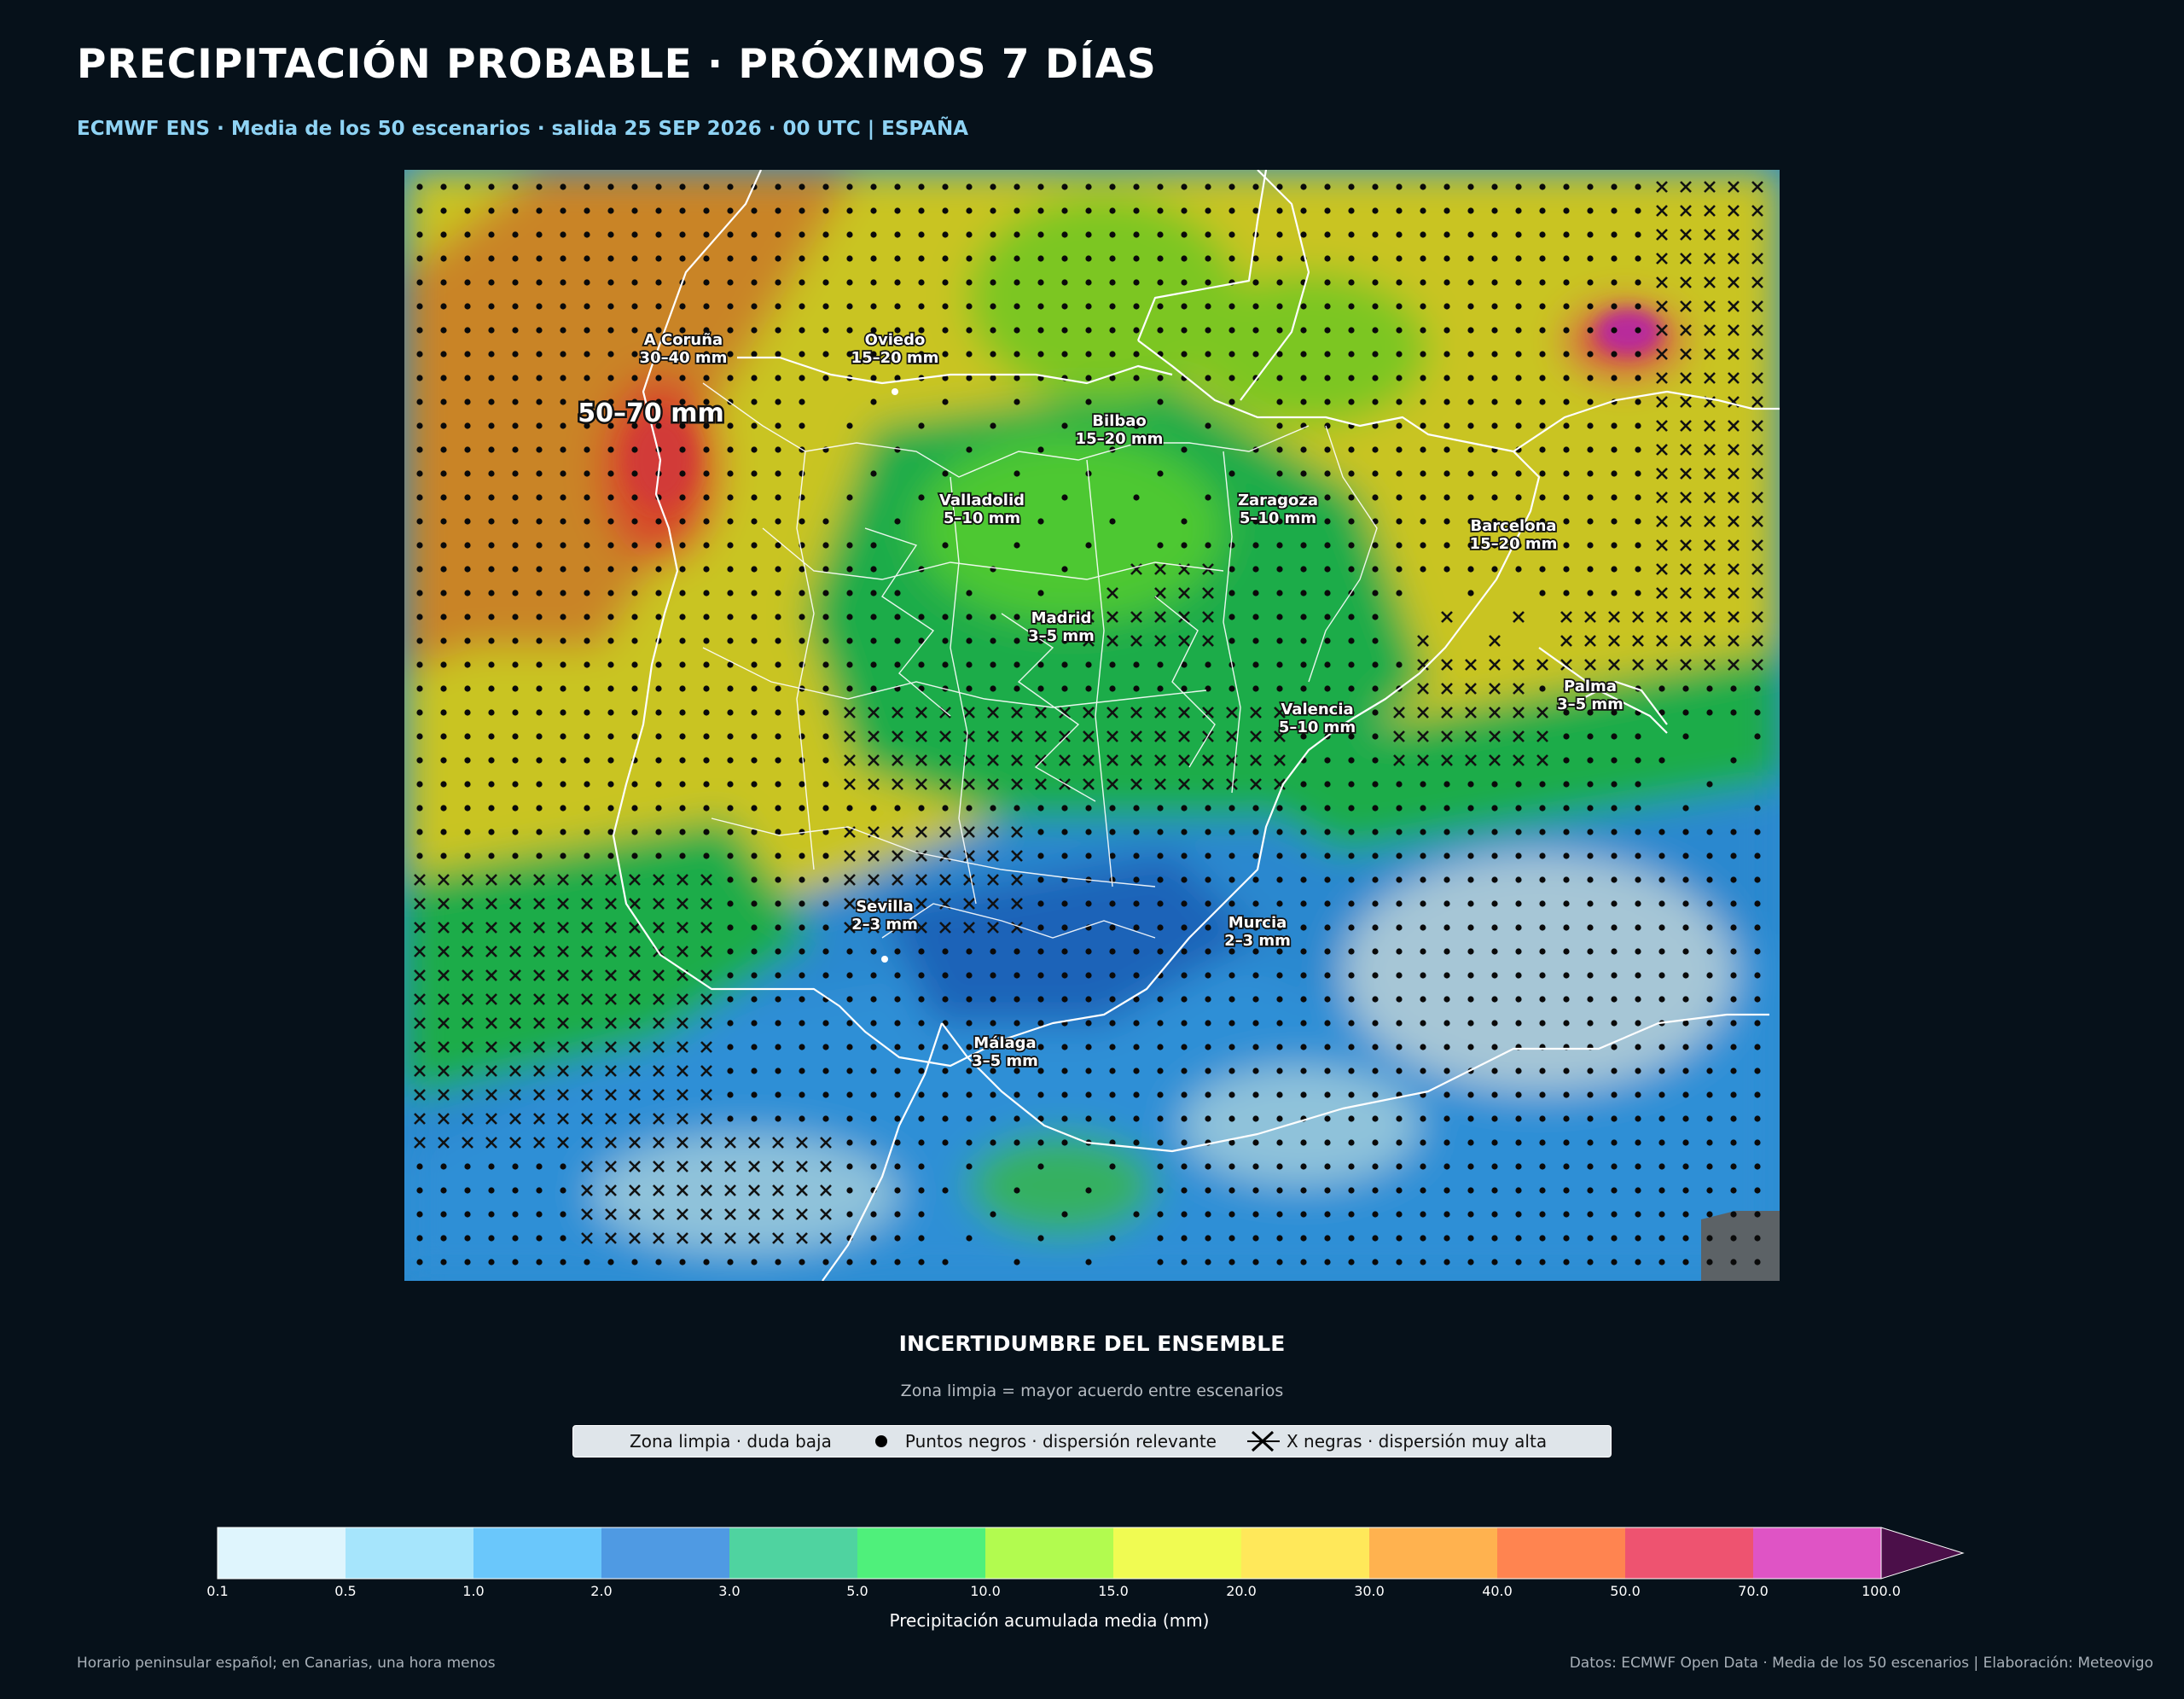 The image size is (2184, 1699). Describe the element at coordinates (617, 64) in the screenshot. I see `page-title: PRECIPITACIÓN PROBABLE · PRÓXIMOS 7 DÍAS` at that location.